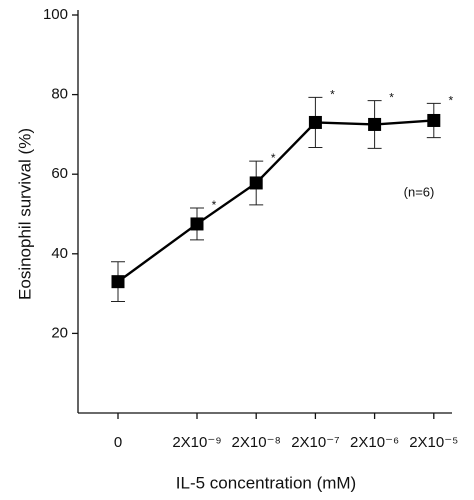 This screenshot has height=500, width=474. Describe the element at coordinates (374, 442) in the screenshot. I see `x-tick-label: 2X10⁻⁶` at that location.